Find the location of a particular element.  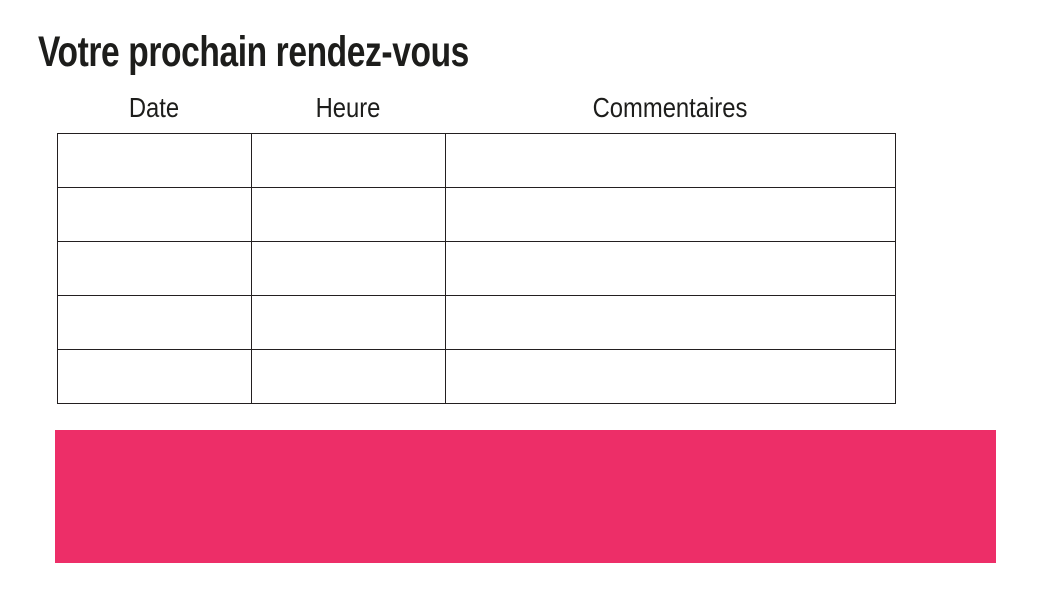

column-header-commentaires: Commentaires is located at coordinates (670, 107).